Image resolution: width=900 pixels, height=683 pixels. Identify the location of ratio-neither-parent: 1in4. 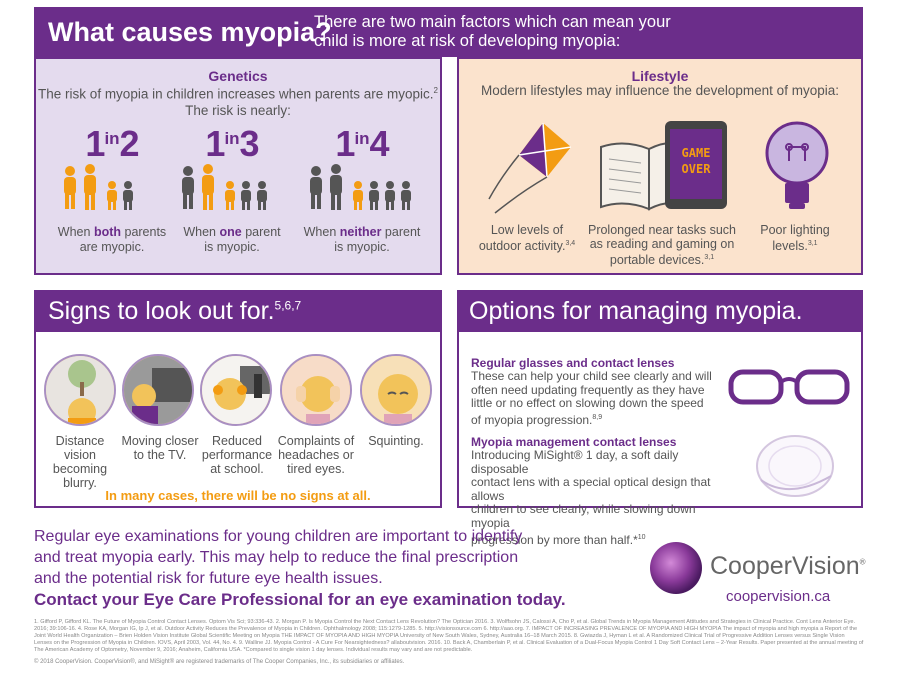
(362, 143).